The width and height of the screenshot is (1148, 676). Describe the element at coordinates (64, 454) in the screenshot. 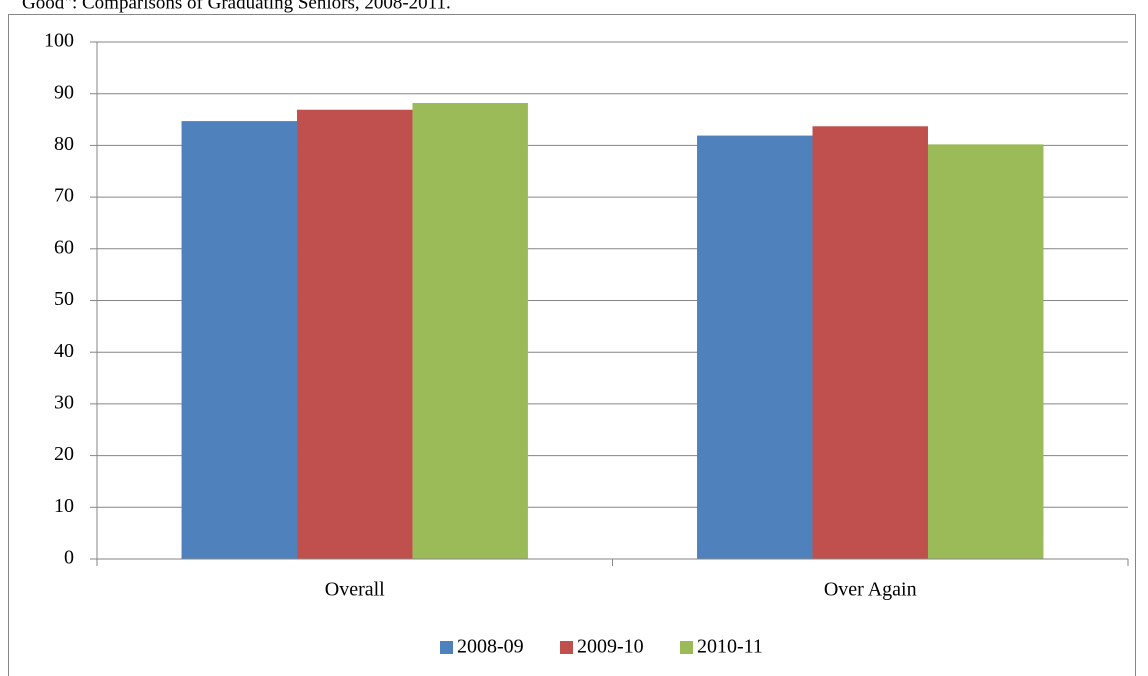

I see `y-tick-label: 20` at that location.